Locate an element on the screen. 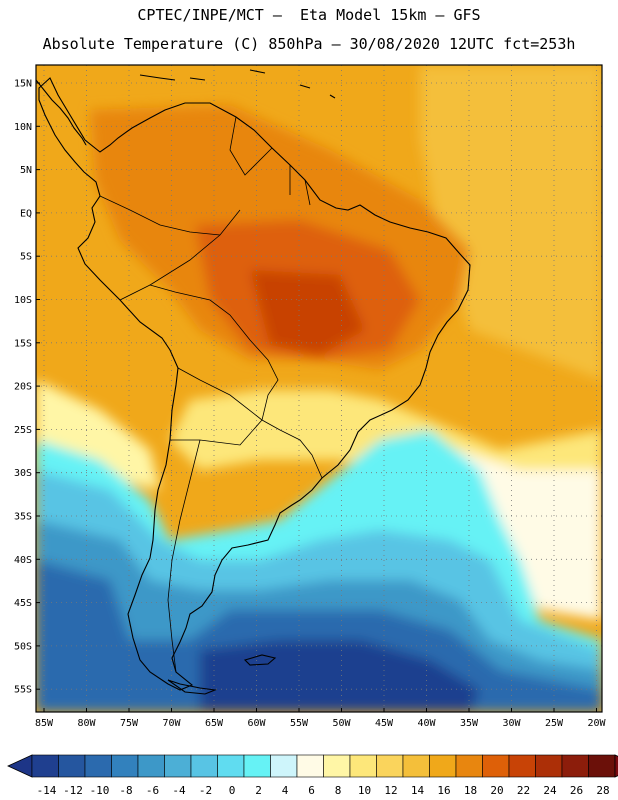 This screenshot has width=618, height=800. guianas-borders is located at coordinates (270, 161).